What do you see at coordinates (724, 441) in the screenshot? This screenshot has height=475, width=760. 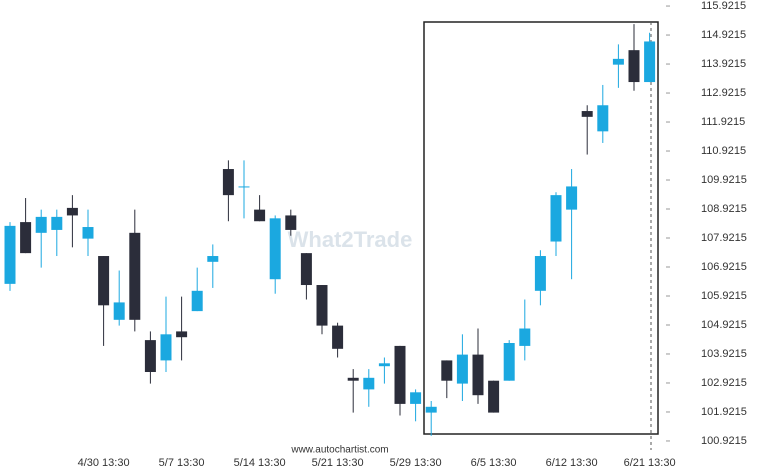 I see `y-tick-label: 100.9215` at bounding box center [724, 441].